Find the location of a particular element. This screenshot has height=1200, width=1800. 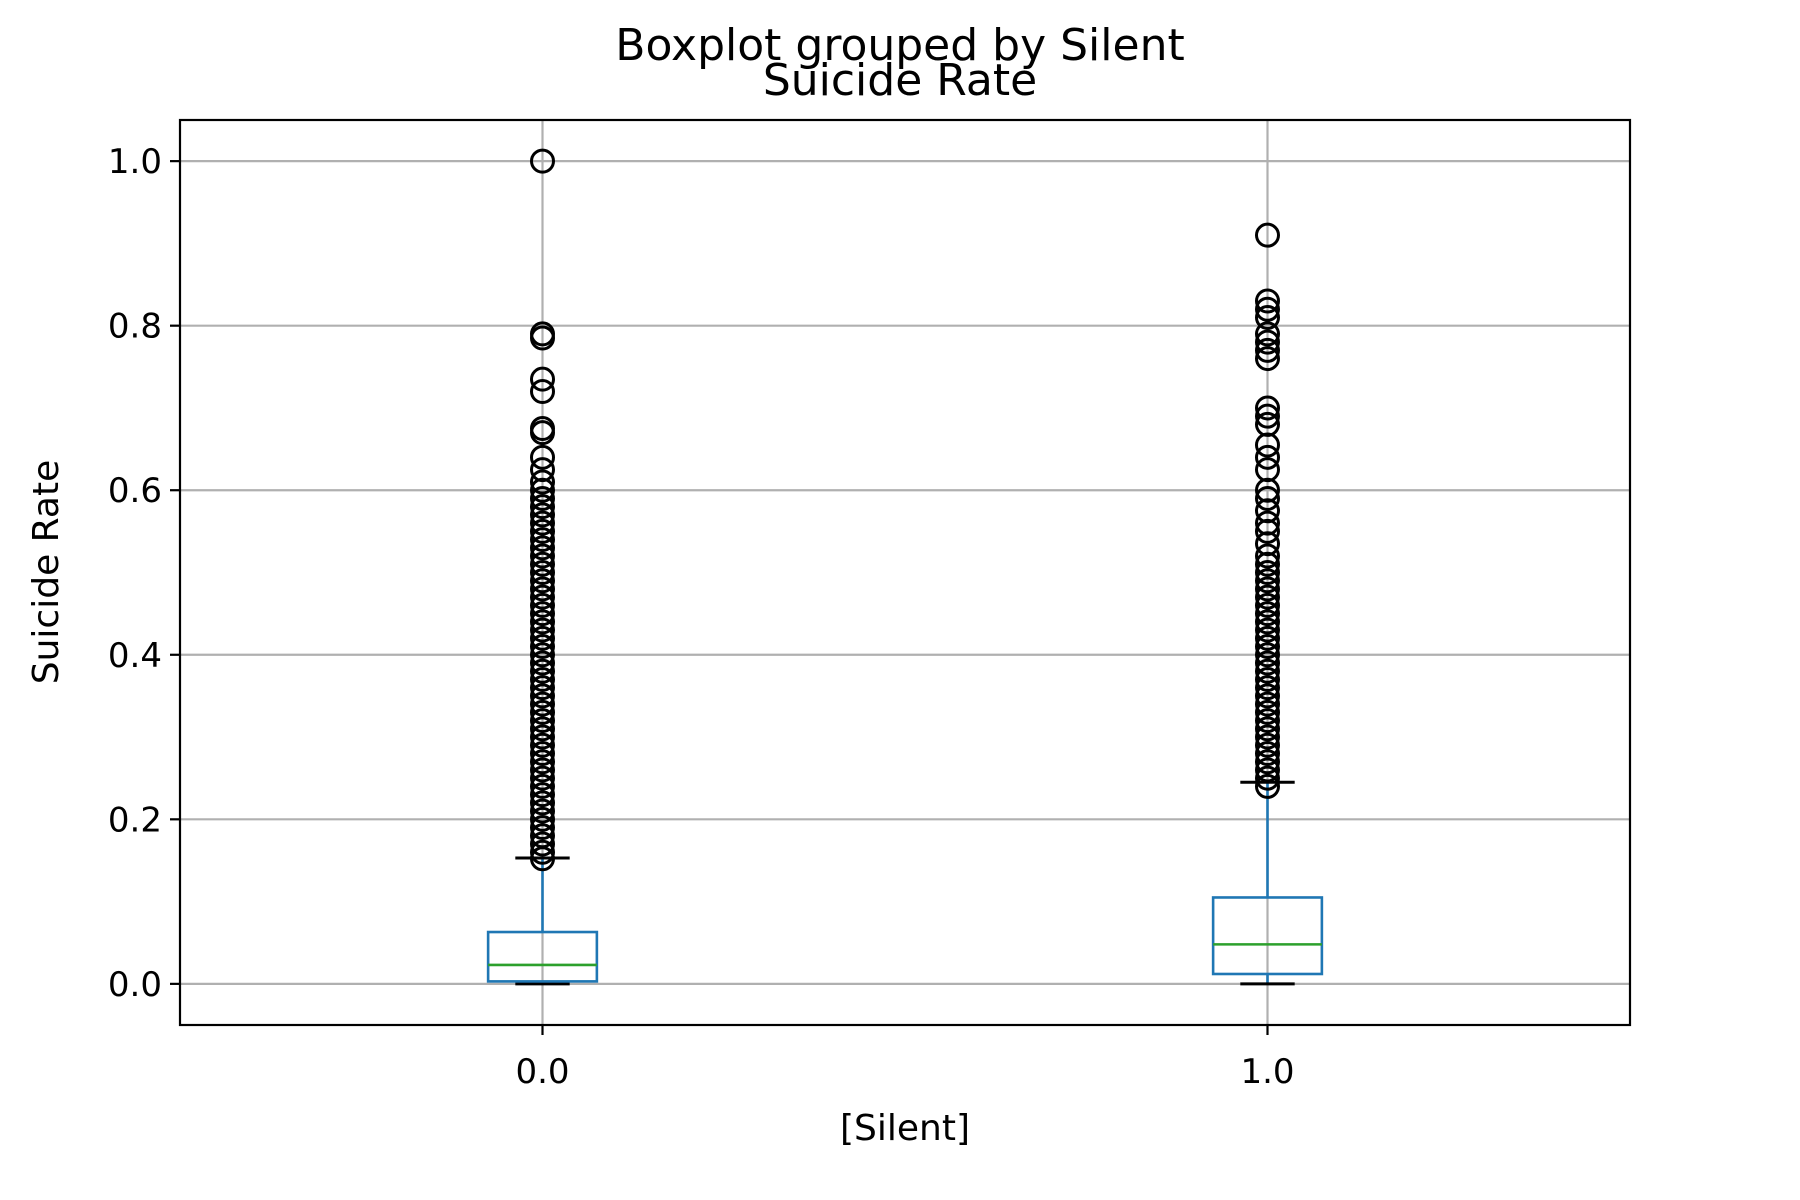

chart-title: Suicide Rate is located at coordinates (900, 80).